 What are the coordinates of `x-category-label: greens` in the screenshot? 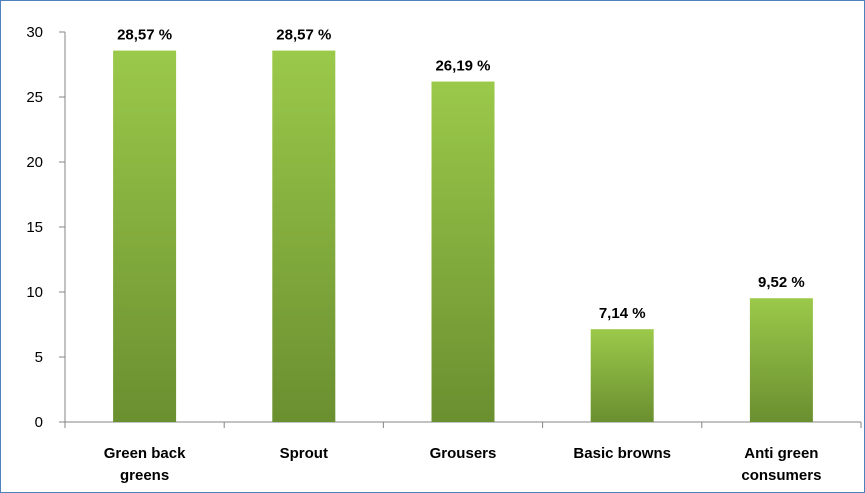 It's located at (144, 475).